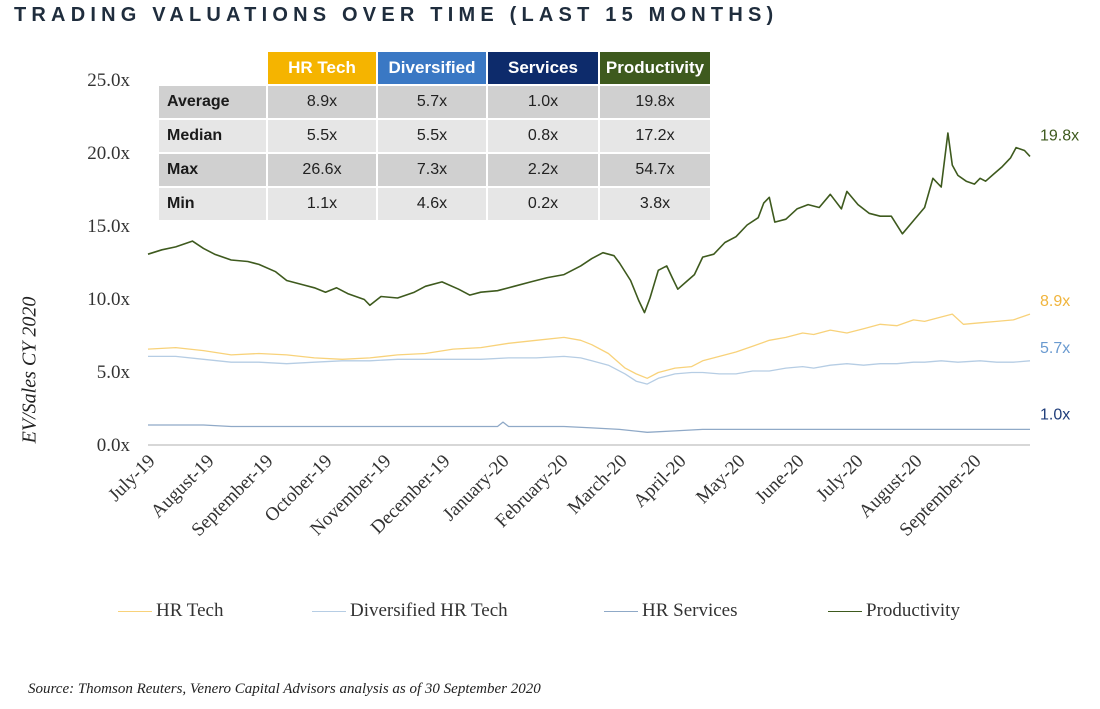 This screenshot has height=709, width=1100. What do you see at coordinates (543, 68) in the screenshot?
I see `header-services: Services` at bounding box center [543, 68].